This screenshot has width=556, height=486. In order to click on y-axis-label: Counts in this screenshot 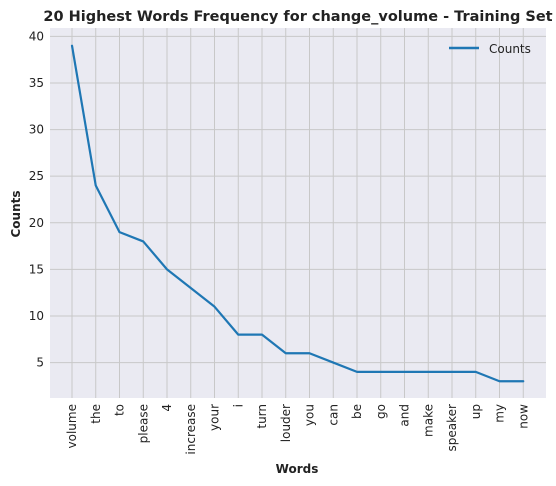, I will do `click(16, 213)`.